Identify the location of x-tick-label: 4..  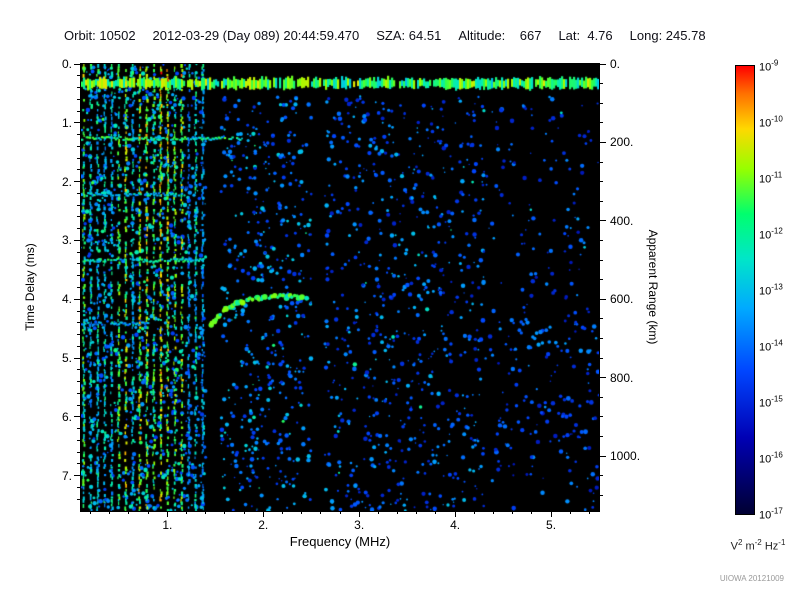
(455, 525).